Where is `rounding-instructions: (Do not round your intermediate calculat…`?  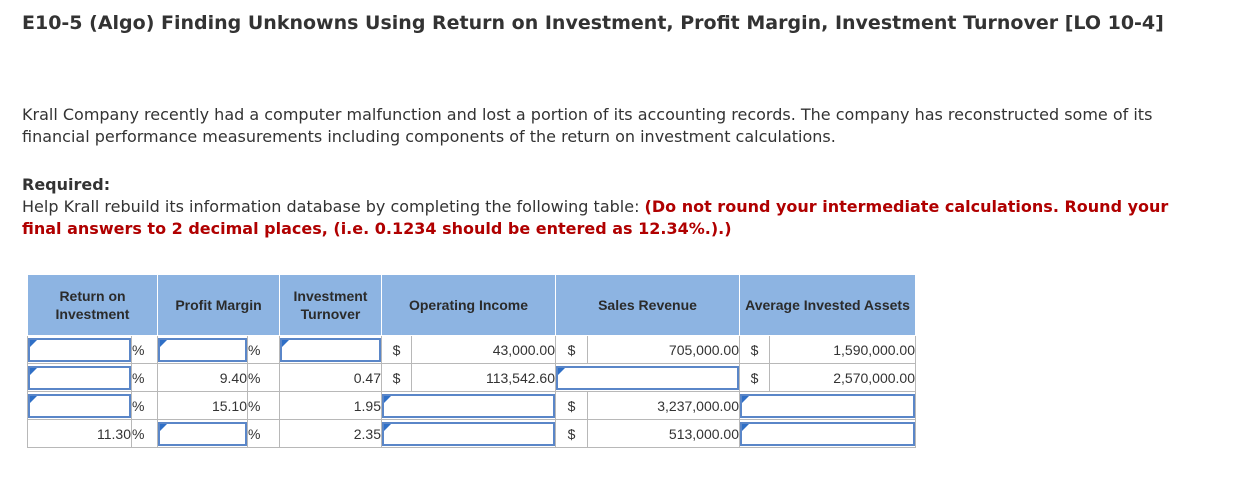 rounding-instructions: (Do not round your intermediate calculat… is located at coordinates (595, 217).